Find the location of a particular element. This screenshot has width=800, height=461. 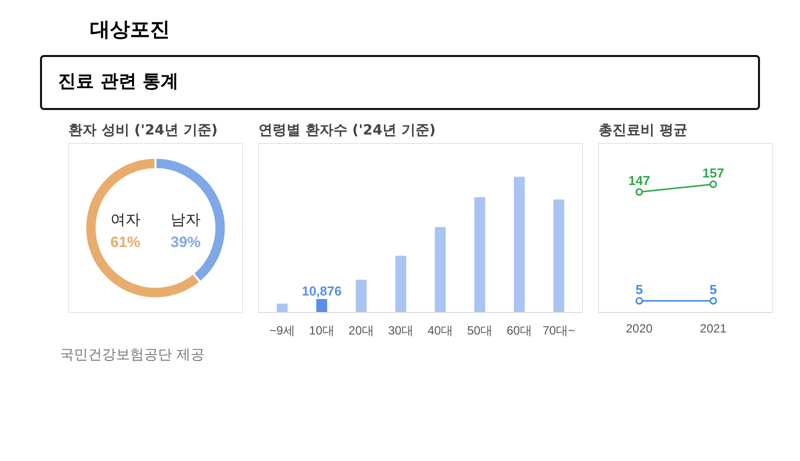

data-label: 39% is located at coordinates (185, 242).